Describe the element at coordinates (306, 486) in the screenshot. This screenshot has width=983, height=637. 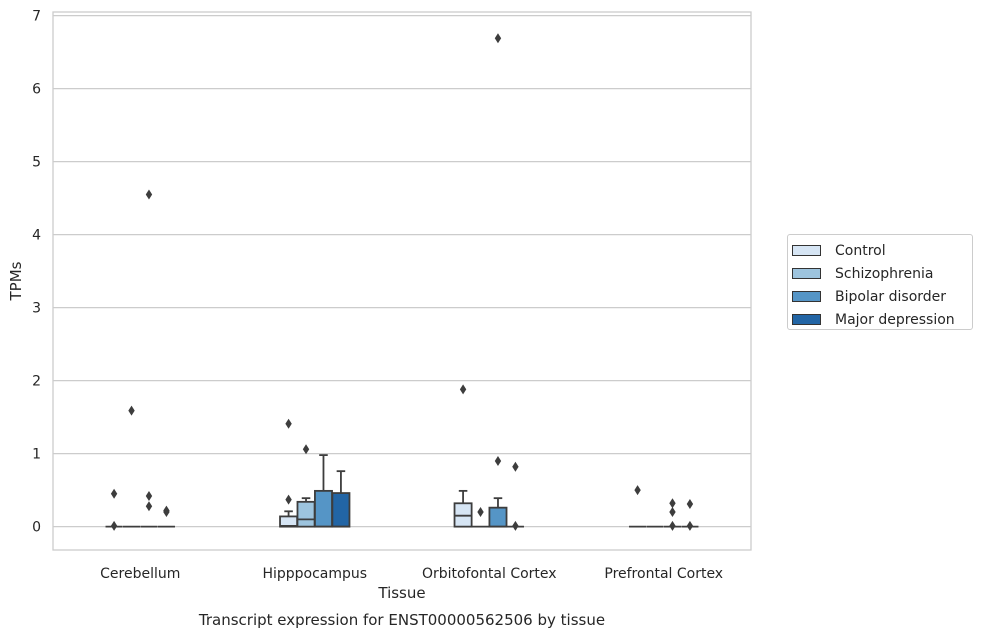
I see `box-schizophrenia-hipppocampus` at that location.